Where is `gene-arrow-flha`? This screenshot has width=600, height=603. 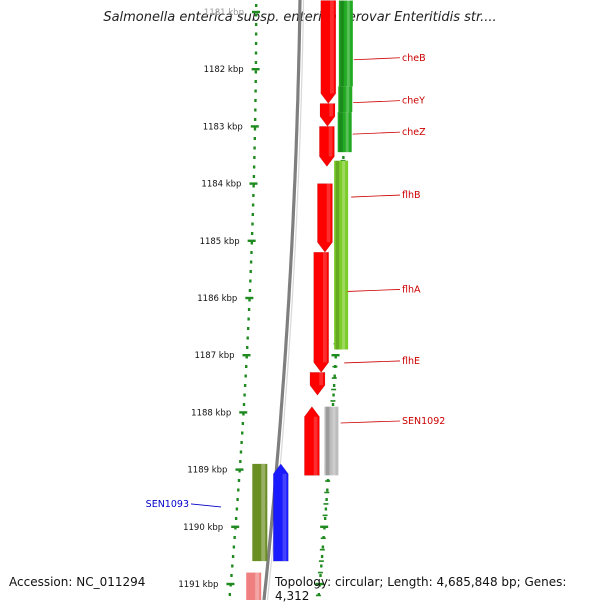
gene-arrow-flha is located at coordinates (321, 312).